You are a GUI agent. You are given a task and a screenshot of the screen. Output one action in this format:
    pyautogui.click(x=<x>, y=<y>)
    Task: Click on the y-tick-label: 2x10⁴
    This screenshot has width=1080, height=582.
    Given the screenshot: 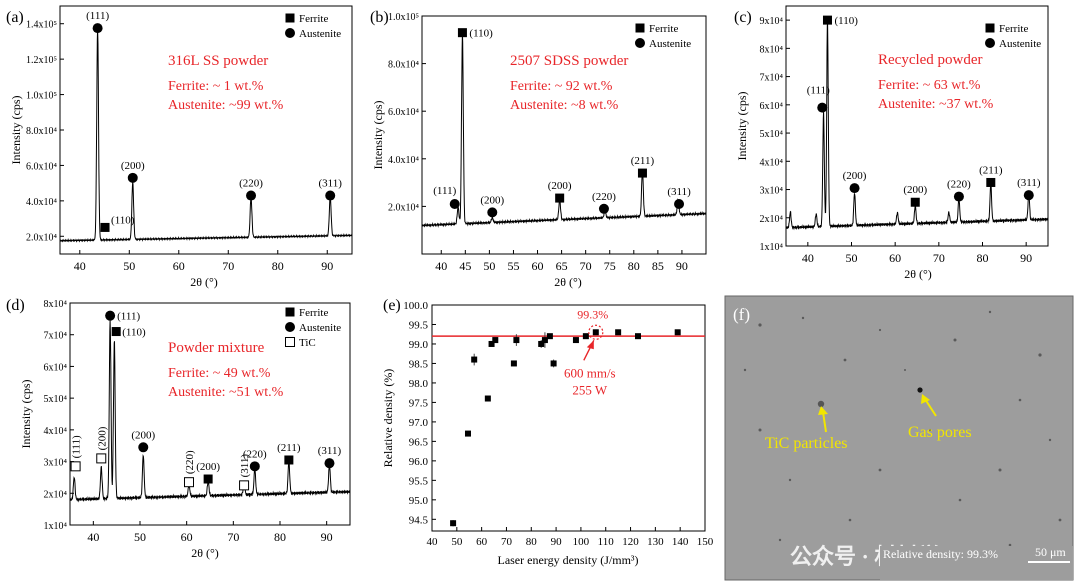 What is the action you would take?
    pyautogui.click(x=772, y=219)
    